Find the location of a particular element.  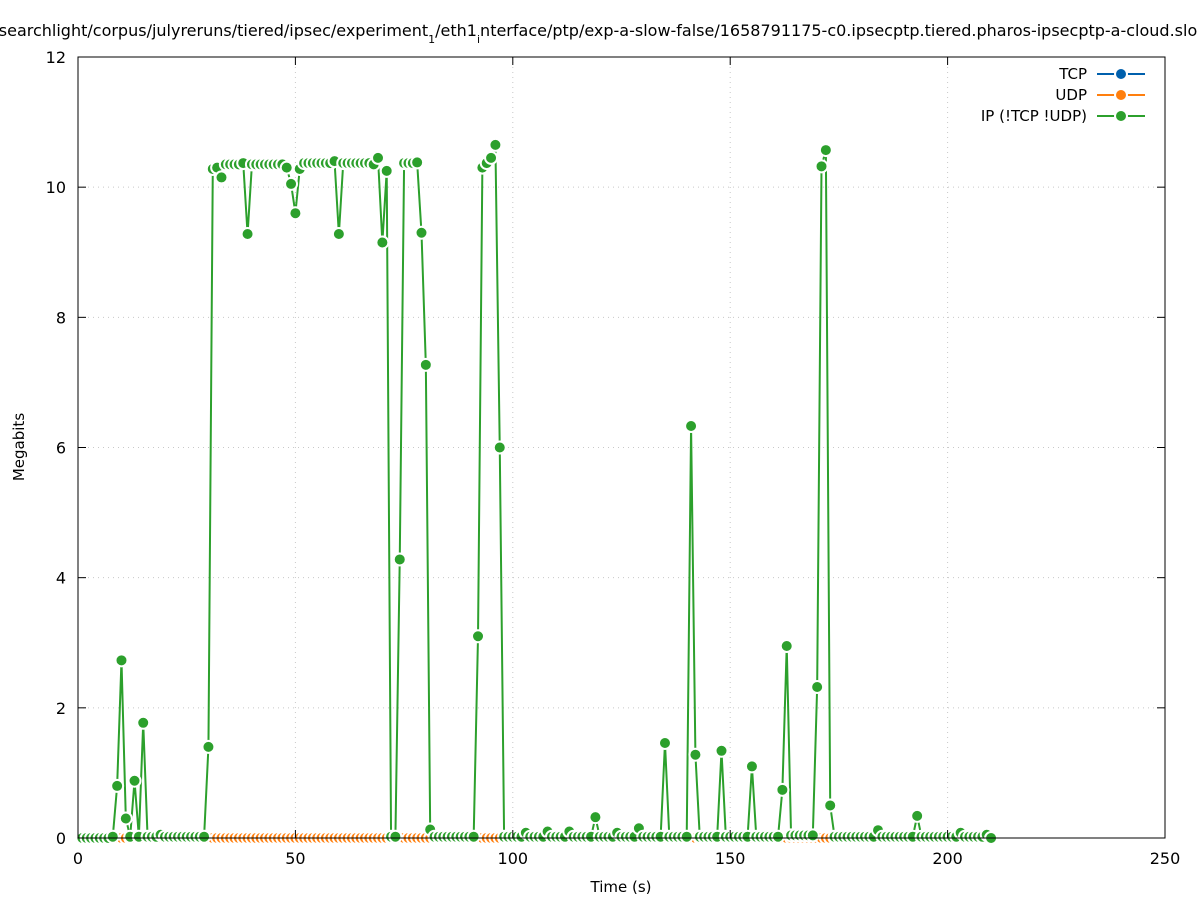

legend-label: IP (!TCP !UDP) is located at coordinates (1034, 116).